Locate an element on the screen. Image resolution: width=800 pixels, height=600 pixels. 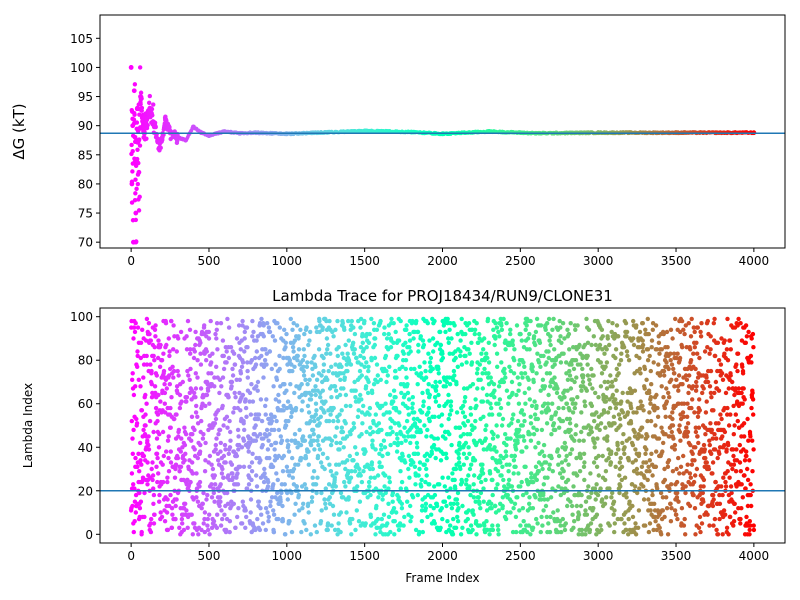
x-tick-label: 2000 is located at coordinates (442, 261).